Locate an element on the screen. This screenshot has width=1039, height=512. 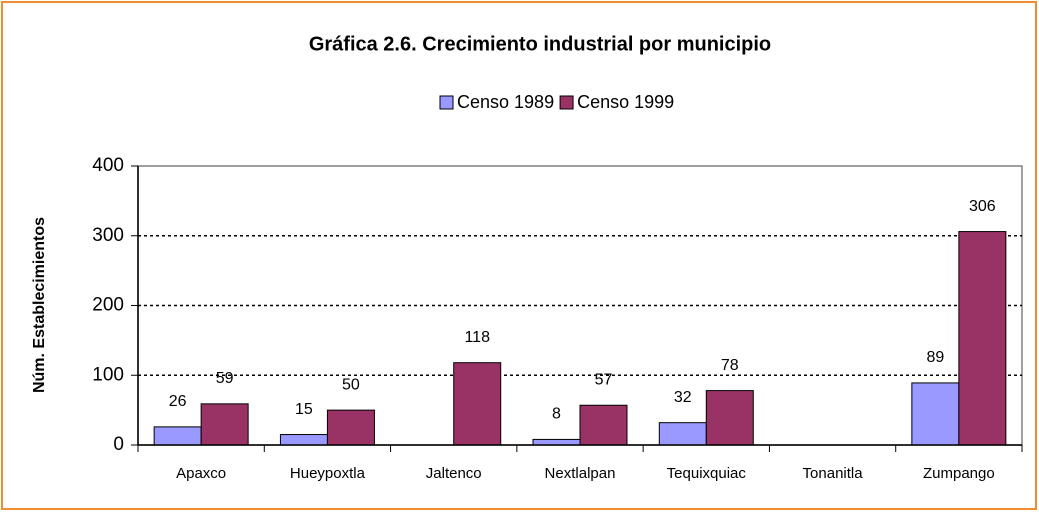
y-tick-label: 100 is located at coordinates (108, 374).